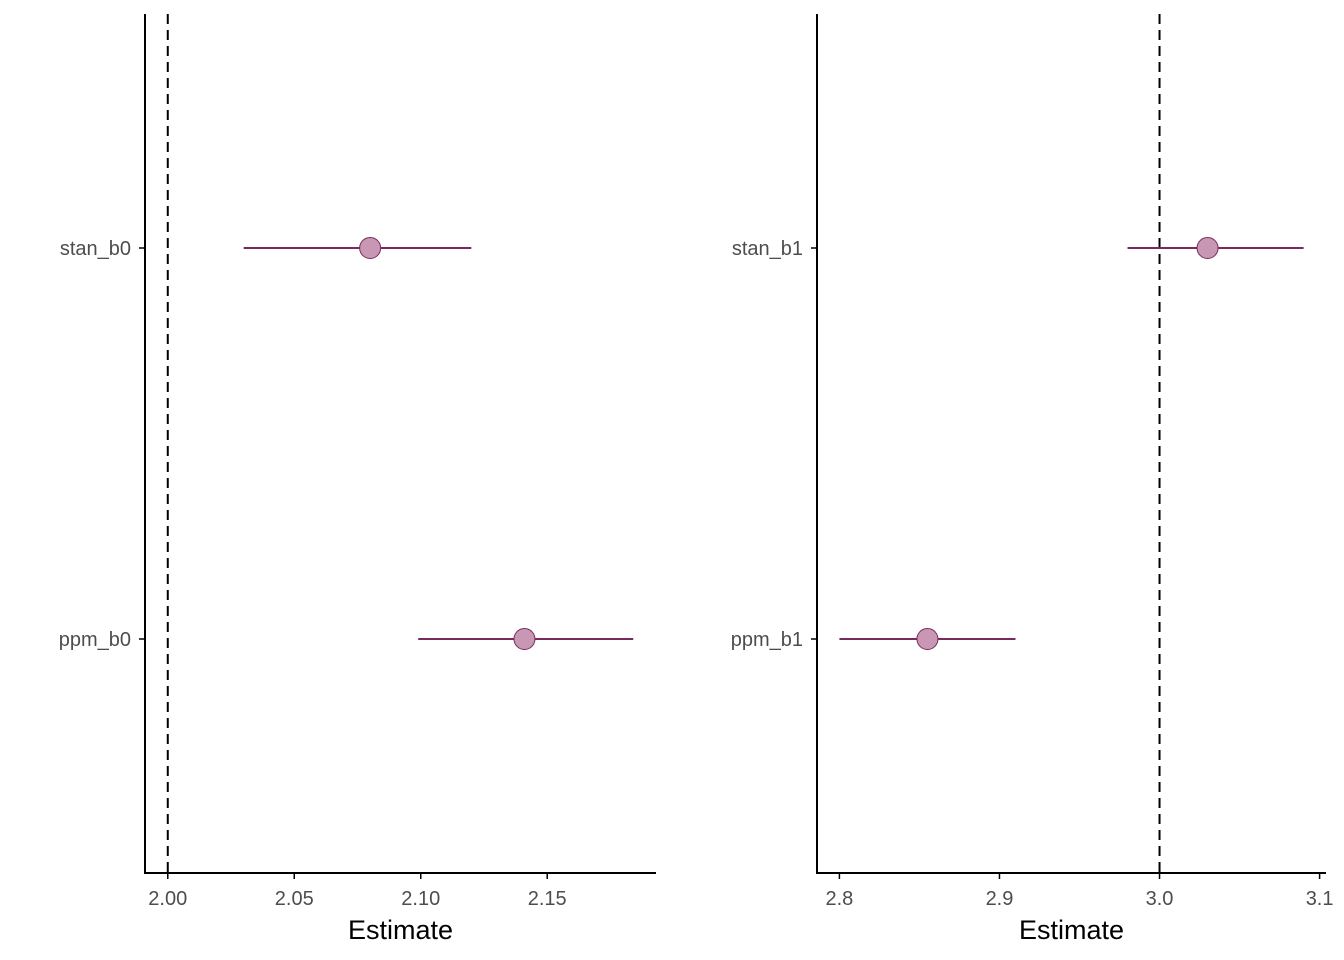 The image size is (1344, 960). Describe the element at coordinates (1000, 899) in the screenshot. I see `x-tick-label: 2.9` at that location.